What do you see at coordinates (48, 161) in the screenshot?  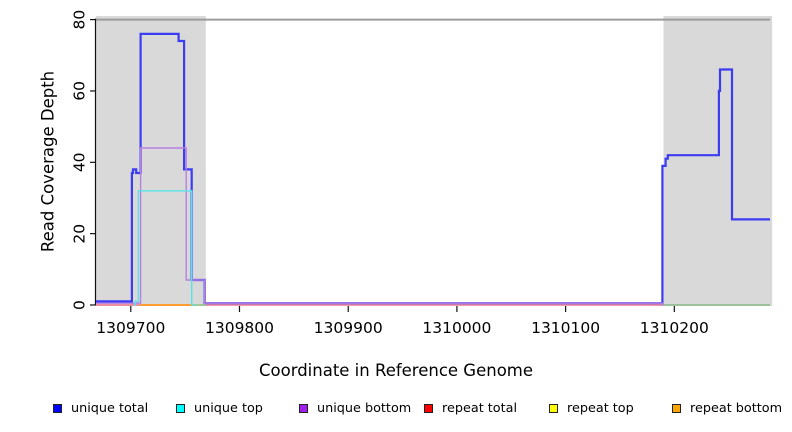 I see `y-axis-title: Read Coverage Depth` at bounding box center [48, 161].